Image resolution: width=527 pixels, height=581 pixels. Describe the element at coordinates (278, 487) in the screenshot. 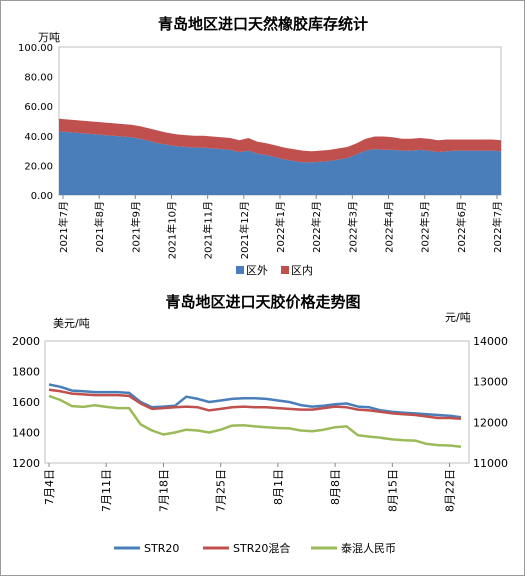

I see `price-x-tick-label: 8月1日` at that location.